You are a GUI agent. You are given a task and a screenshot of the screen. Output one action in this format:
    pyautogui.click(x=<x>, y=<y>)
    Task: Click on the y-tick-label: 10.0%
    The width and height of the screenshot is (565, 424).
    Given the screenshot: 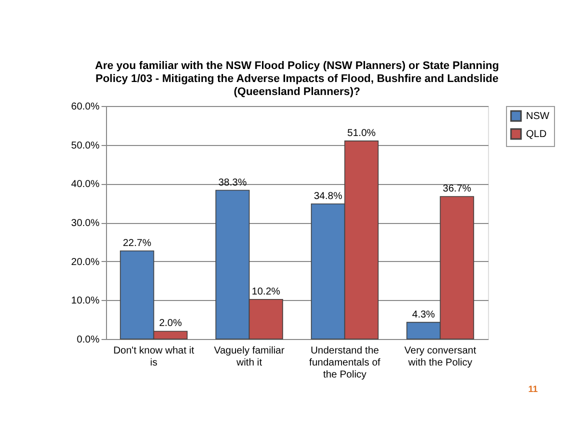 What is the action you would take?
    pyautogui.click(x=85, y=301)
    